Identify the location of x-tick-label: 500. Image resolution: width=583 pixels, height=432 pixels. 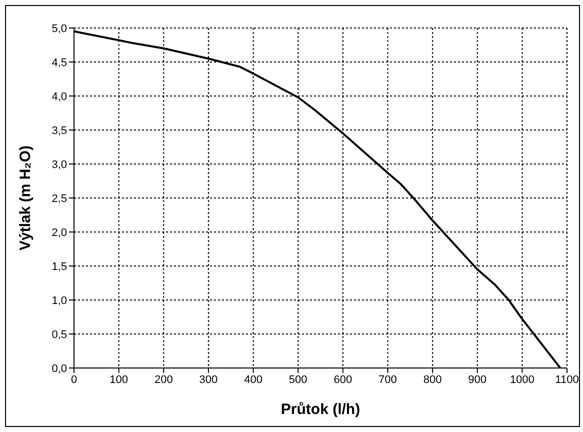
(298, 380).